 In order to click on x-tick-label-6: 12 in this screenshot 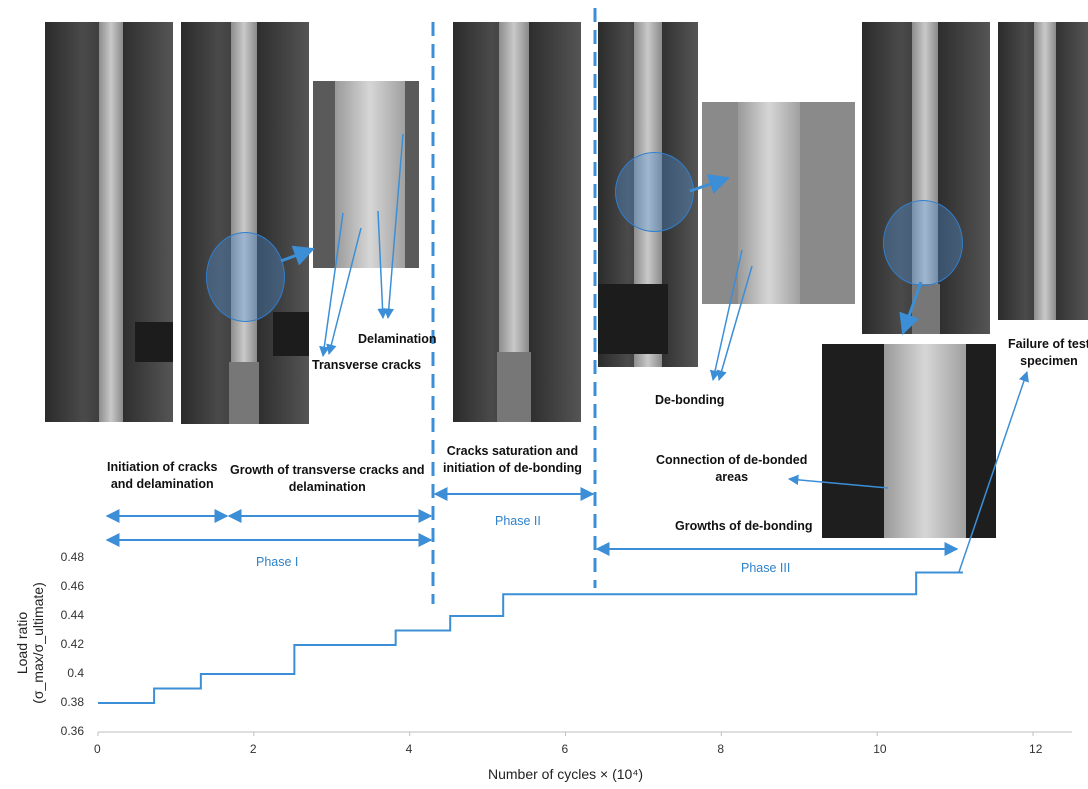, I will do `click(1036, 749)`.